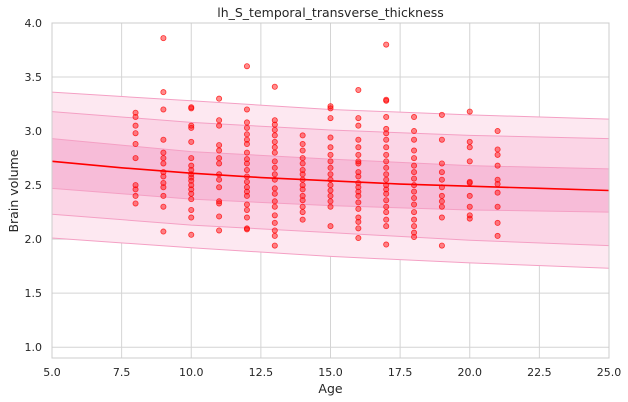  Describe the element at coordinates (330, 125) in the screenshot. I see `band-middle-upper-edge` at that location.